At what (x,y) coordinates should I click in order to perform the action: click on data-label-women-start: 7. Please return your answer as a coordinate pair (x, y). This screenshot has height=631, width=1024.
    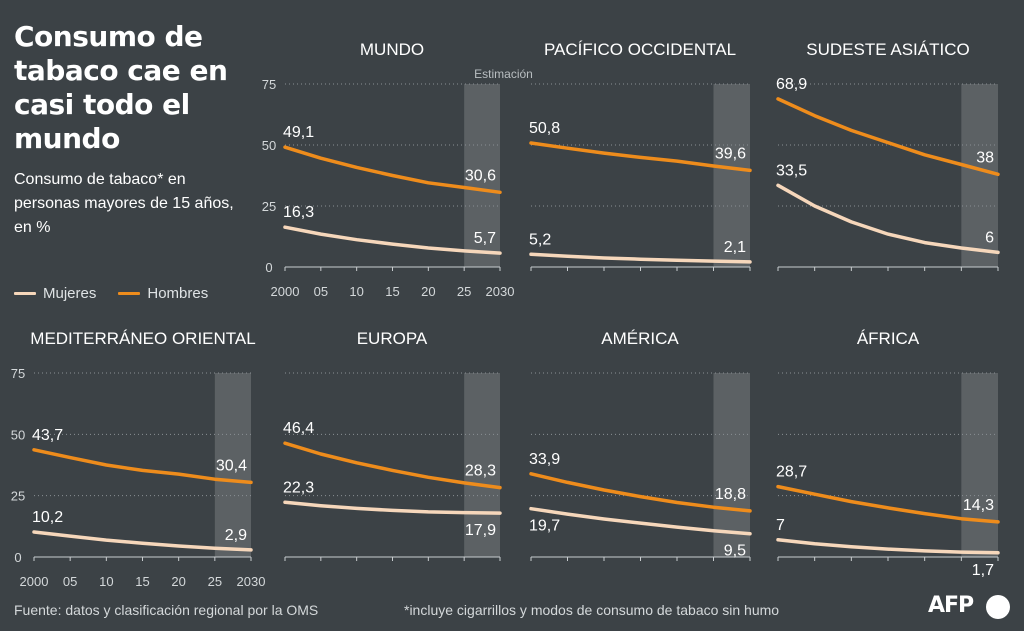
    Looking at the image, I should click on (780, 525).